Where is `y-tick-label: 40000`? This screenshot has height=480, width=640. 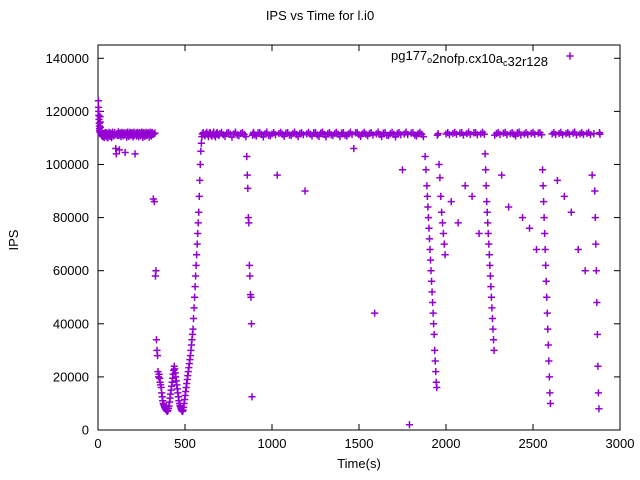
y-tick-label: 40000 is located at coordinates (71, 323).